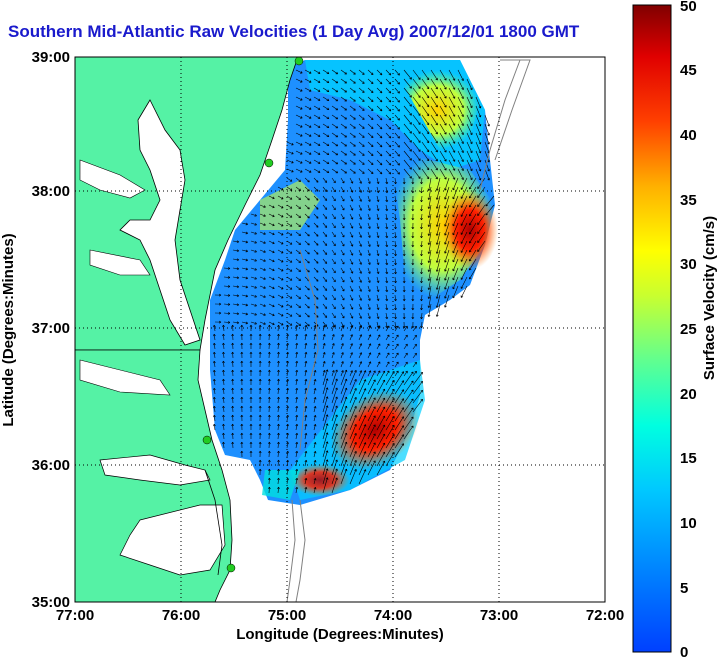 This screenshot has height=659, width=724. What do you see at coordinates (688, 70) in the screenshot?
I see `colorbar-tick-label: 45` at bounding box center [688, 70].